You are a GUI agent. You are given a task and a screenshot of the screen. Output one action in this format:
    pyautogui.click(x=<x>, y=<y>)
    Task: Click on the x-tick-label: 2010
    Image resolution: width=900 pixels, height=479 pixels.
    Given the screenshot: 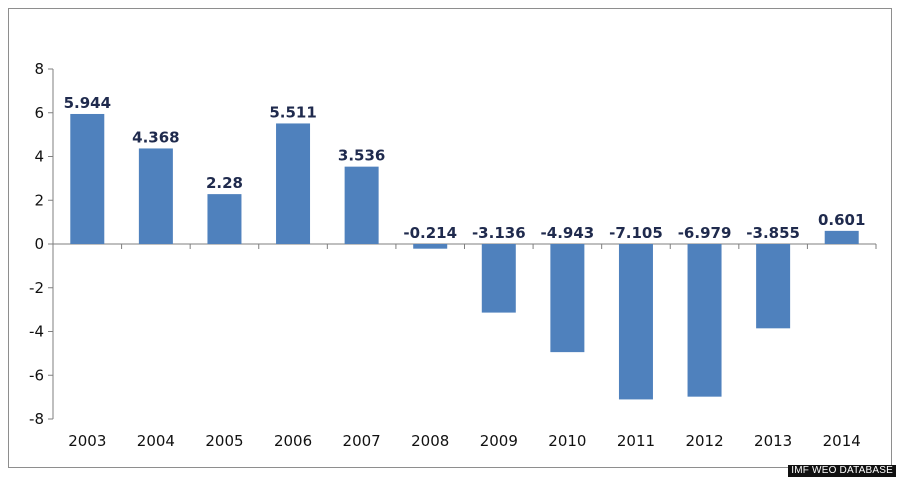 What is the action you would take?
    pyautogui.click(x=567, y=441)
    